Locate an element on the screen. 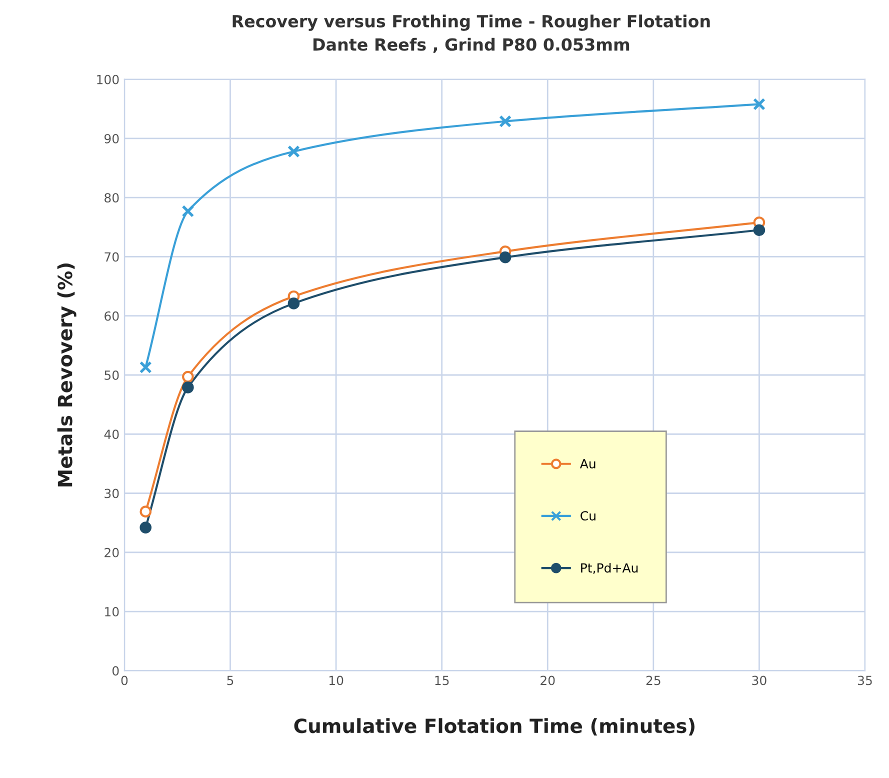 This screenshot has height=778, width=889. x-tick-label: 35 is located at coordinates (865, 681).